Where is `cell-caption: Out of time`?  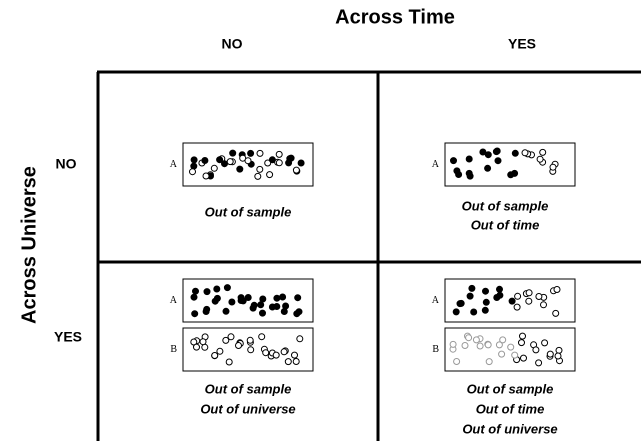
cell-caption: Out of time is located at coordinates (505, 224).